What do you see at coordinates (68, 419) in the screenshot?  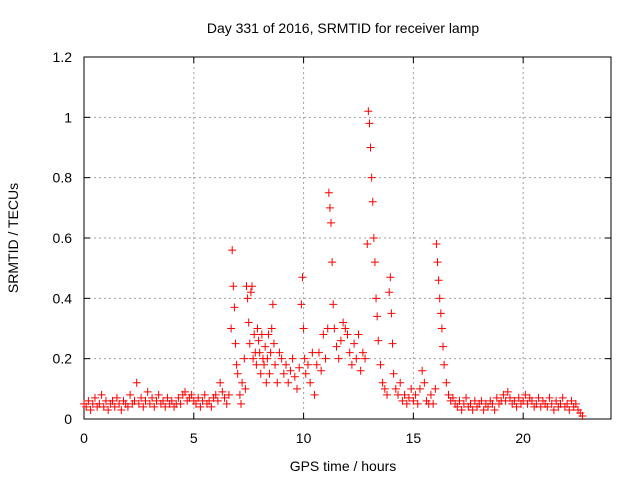 I see `y-tick-label: 0` at bounding box center [68, 419].